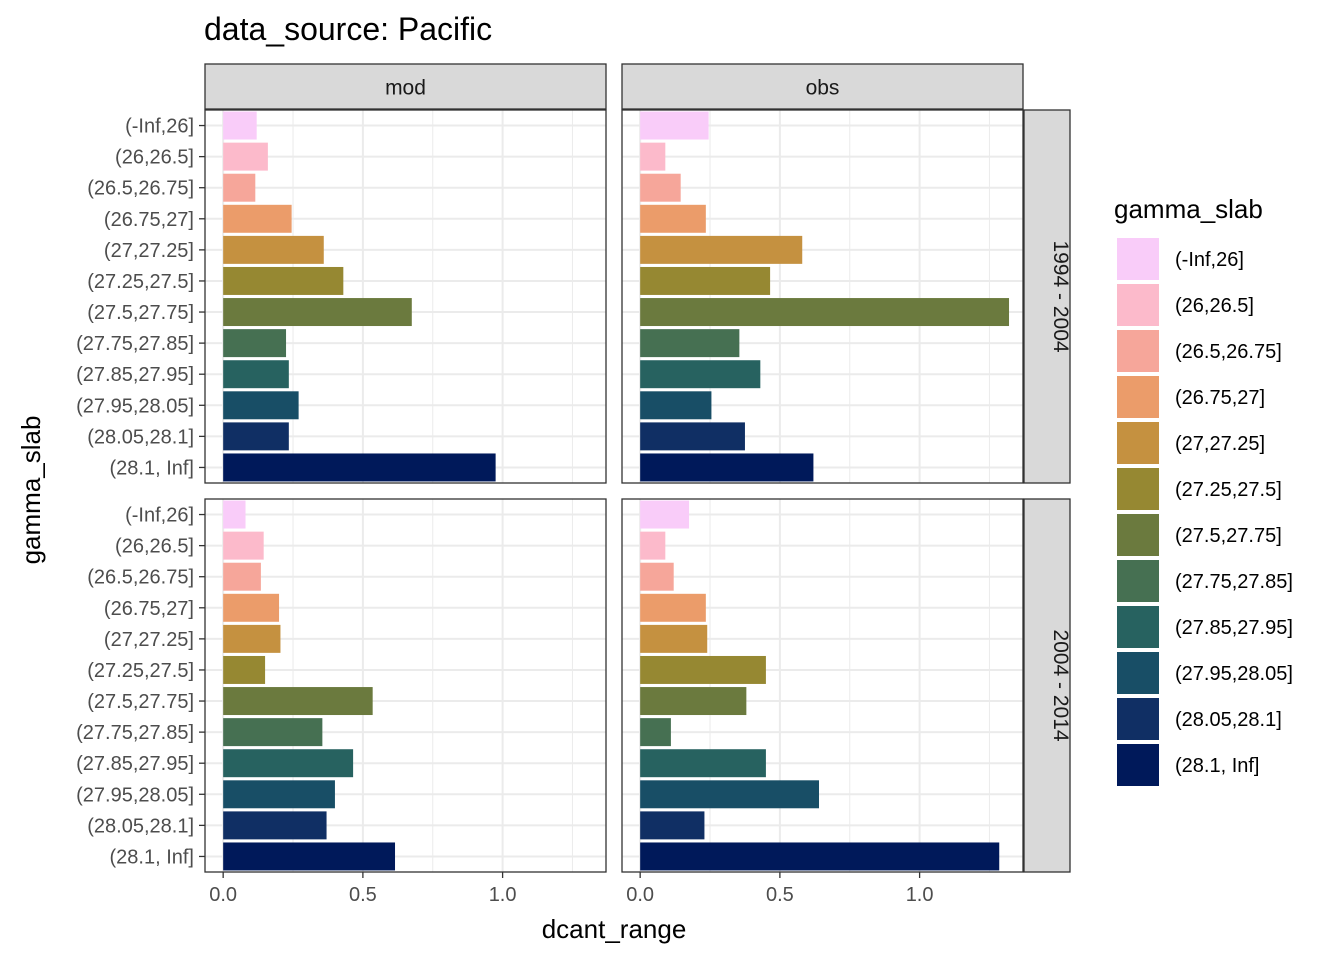 This screenshot has width=1344, height=960. Describe the element at coordinates (727, 467) in the screenshot. I see `bar-obs-(28.1, Inf]` at that location.